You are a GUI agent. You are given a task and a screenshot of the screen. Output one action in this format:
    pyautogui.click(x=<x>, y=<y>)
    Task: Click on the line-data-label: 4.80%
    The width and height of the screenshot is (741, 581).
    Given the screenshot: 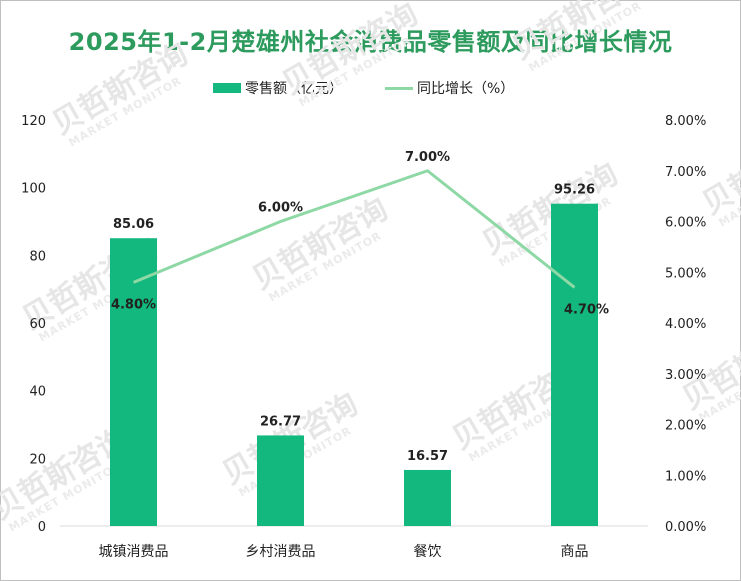 What is the action you would take?
    pyautogui.click(x=133, y=304)
    